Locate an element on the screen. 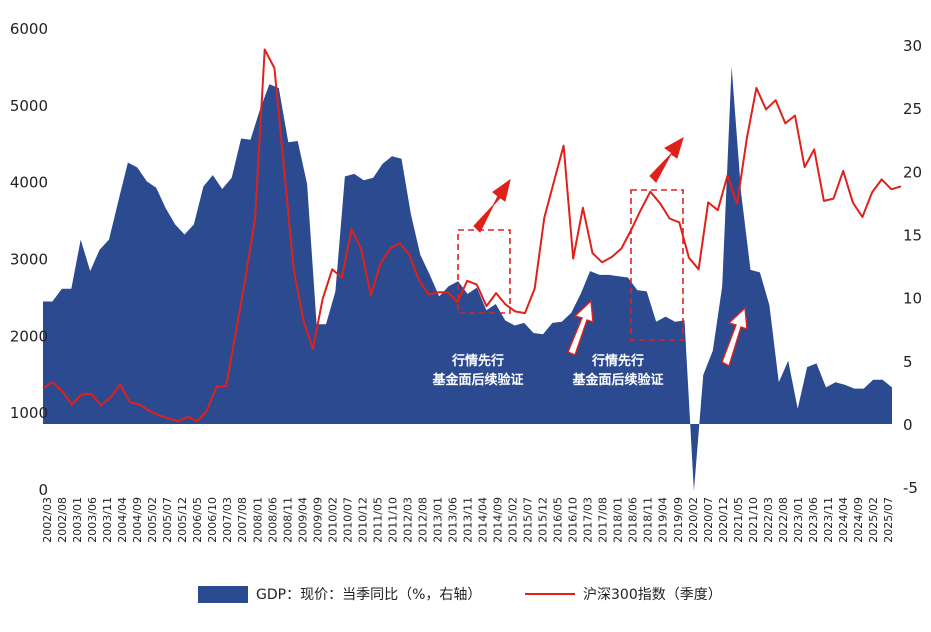 This screenshot has width=931, height=632. x-tick-label: 2016/10 is located at coordinates (573, 520).